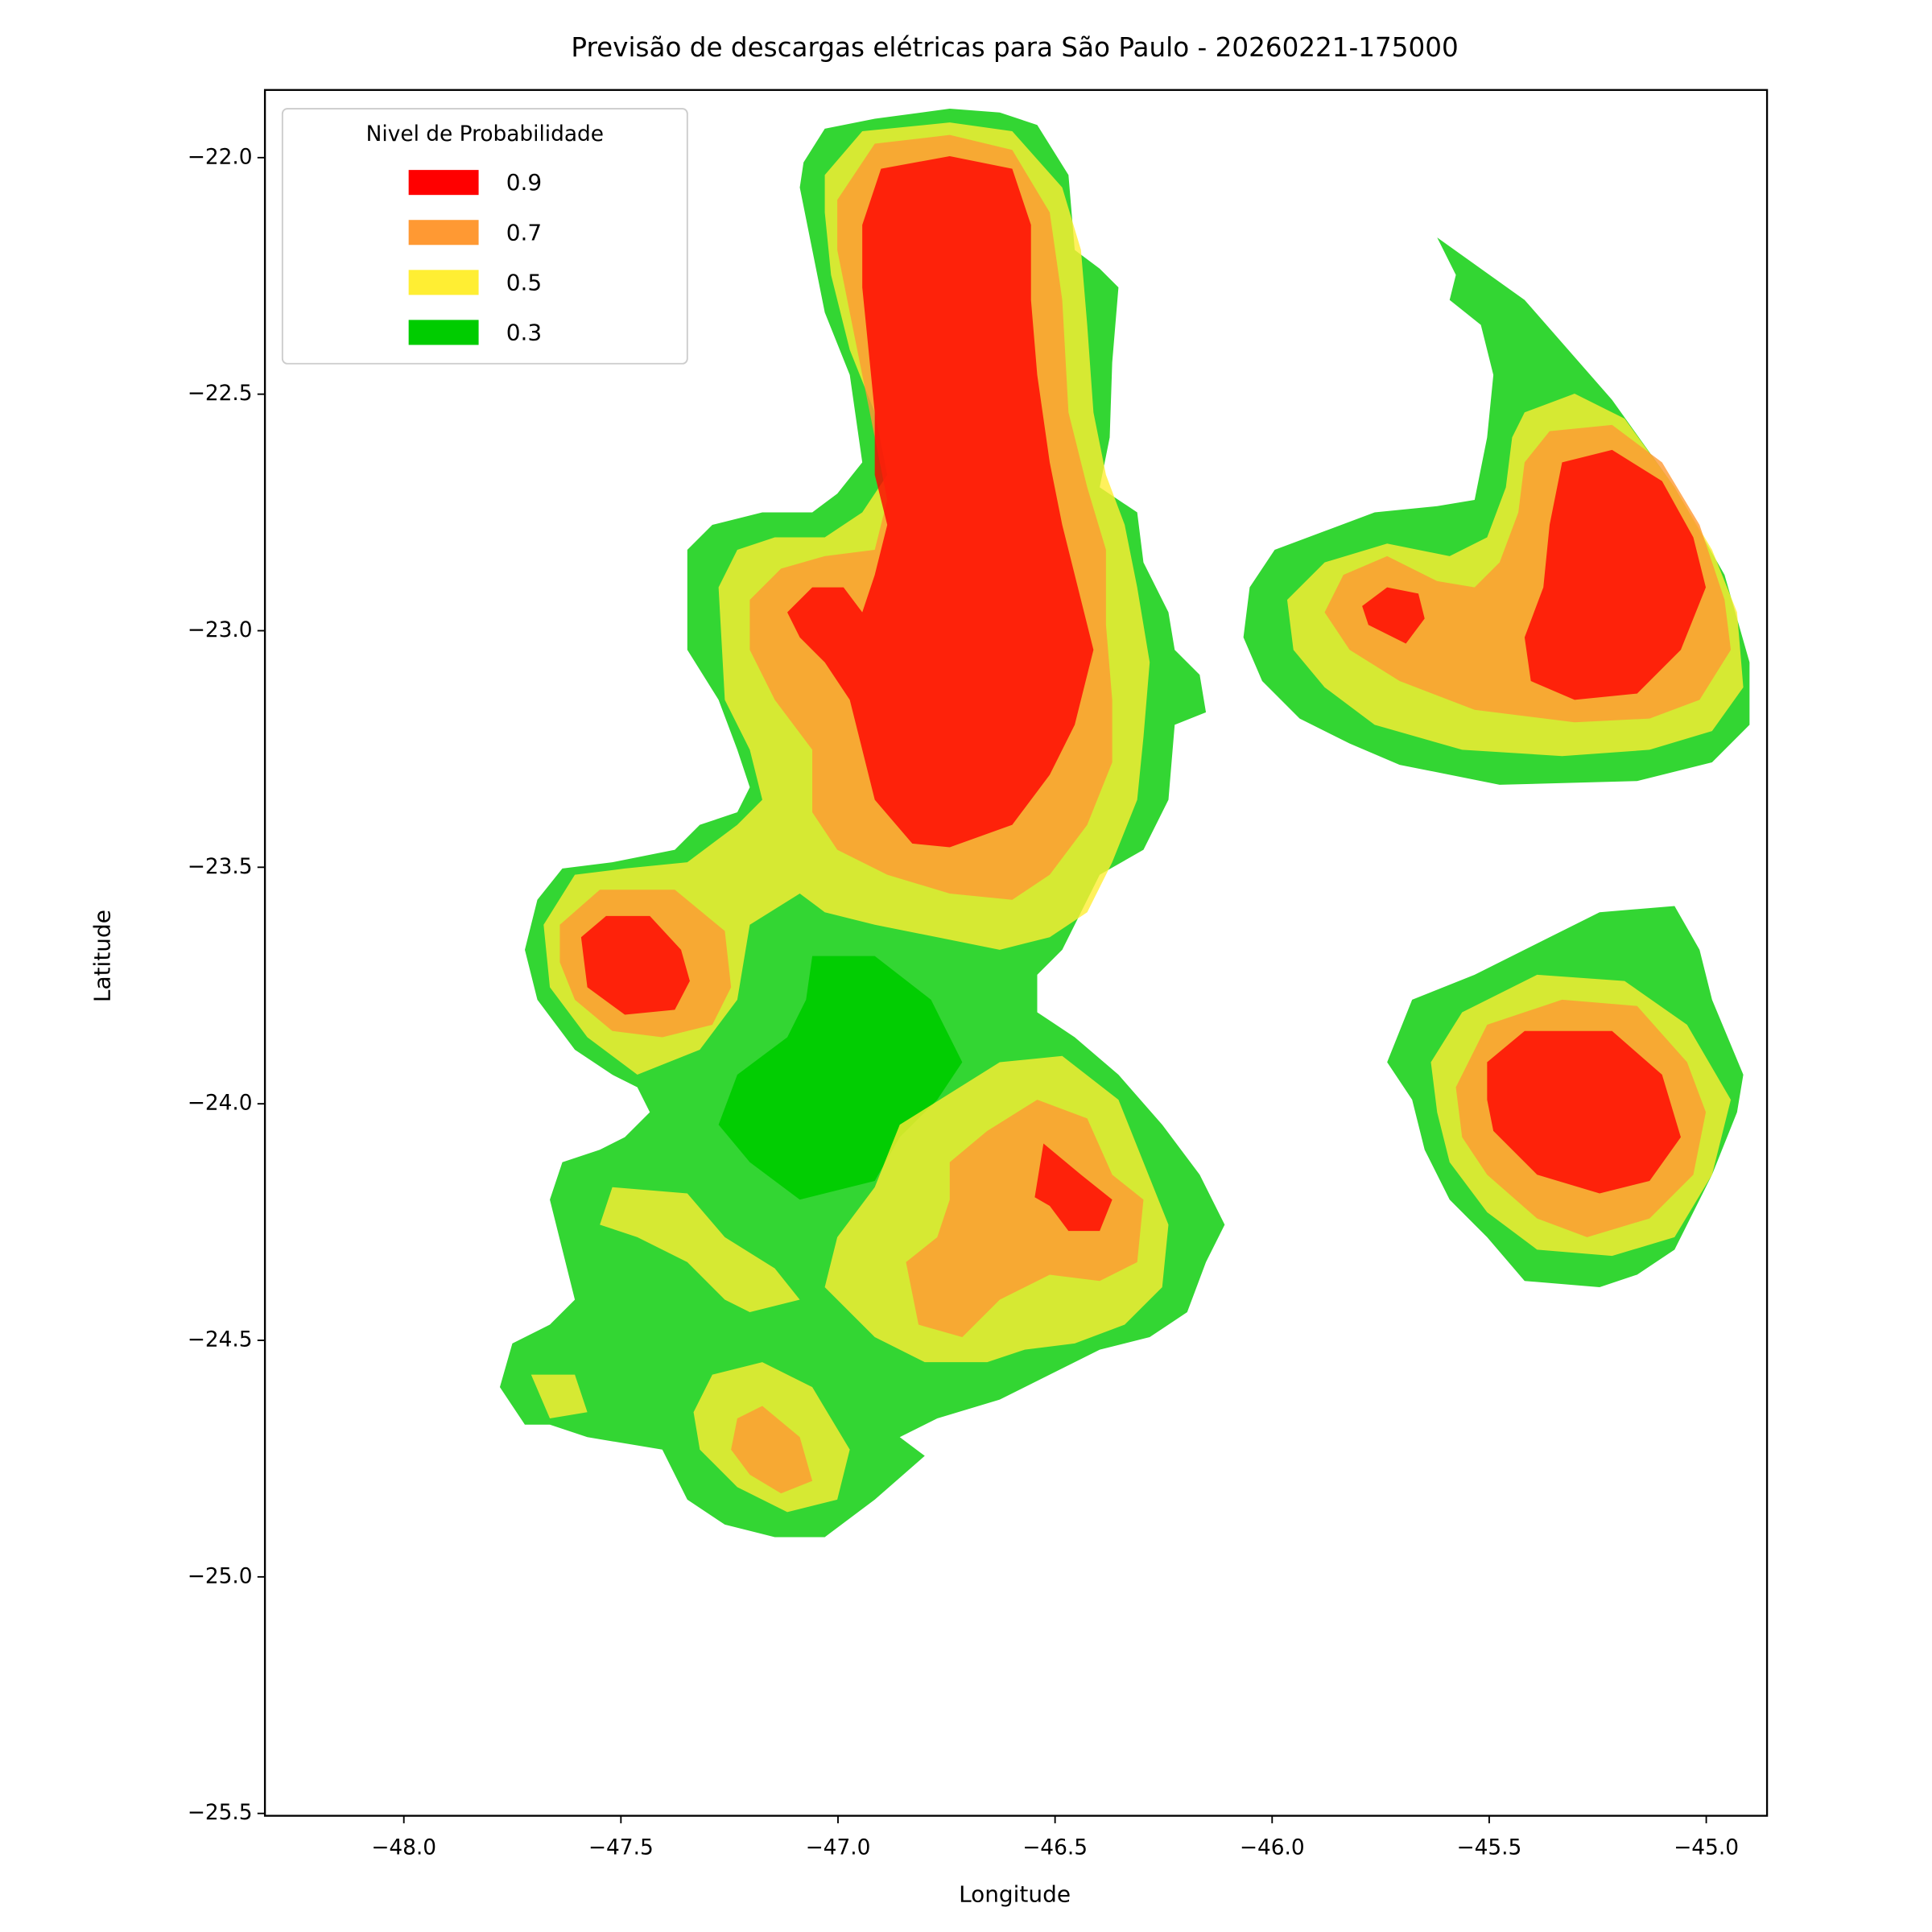 The image size is (1932, 1932). What do you see at coordinates (221, 630) in the screenshot?
I see `y-tick-label: −23.0` at bounding box center [221, 630].